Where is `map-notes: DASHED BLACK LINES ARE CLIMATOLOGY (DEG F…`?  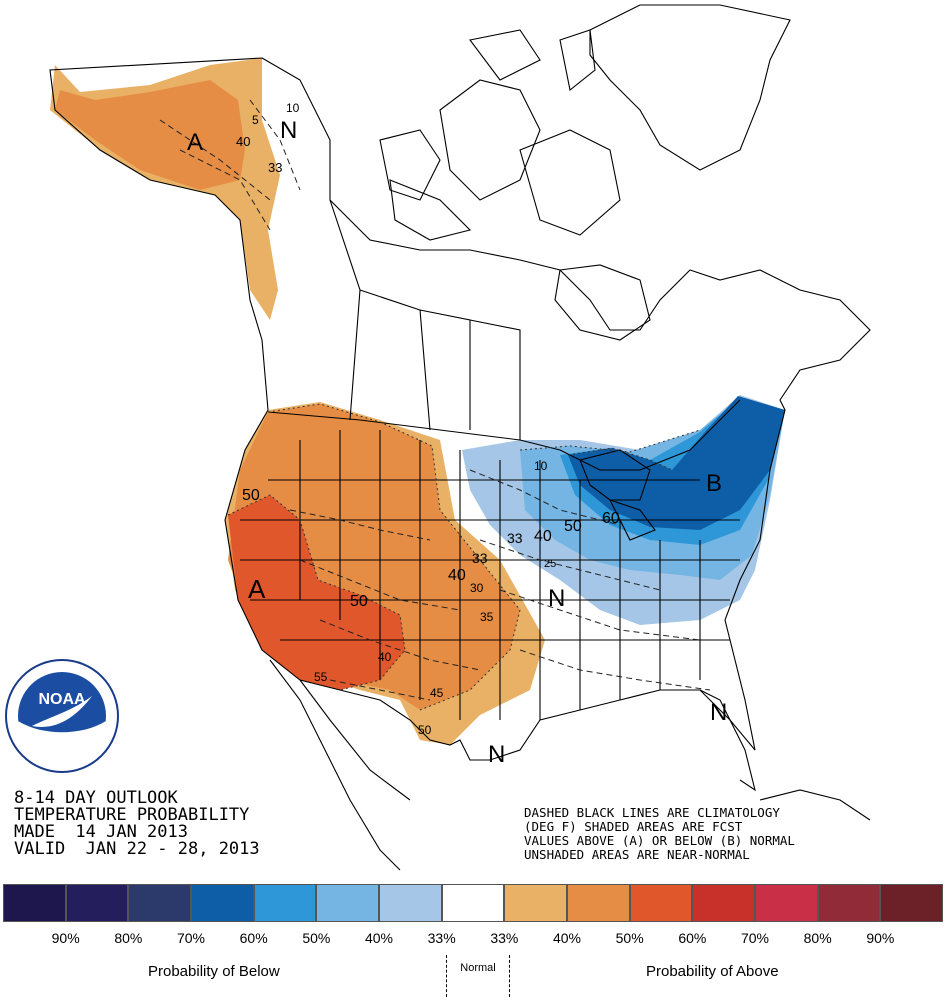 map-notes: DASHED BLACK LINES ARE CLIMATOLOGY (DEG F… is located at coordinates (659, 834).